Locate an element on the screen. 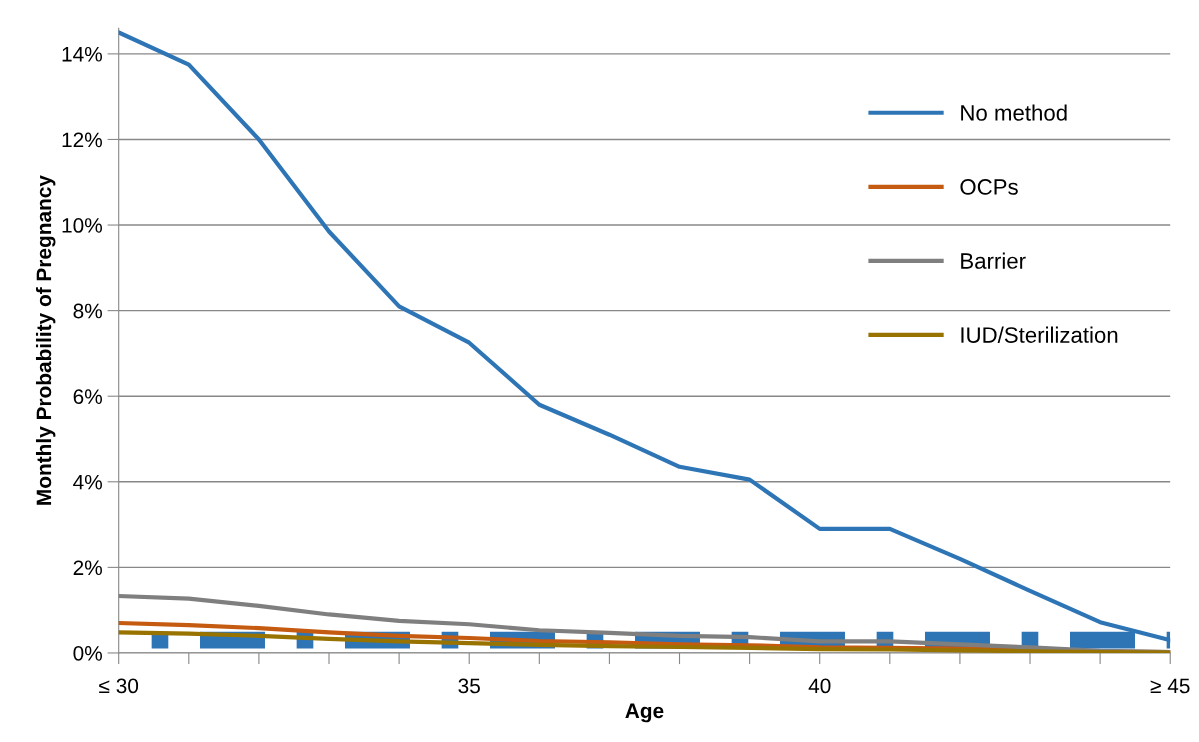  legend-label: OCPs is located at coordinates (989, 187).